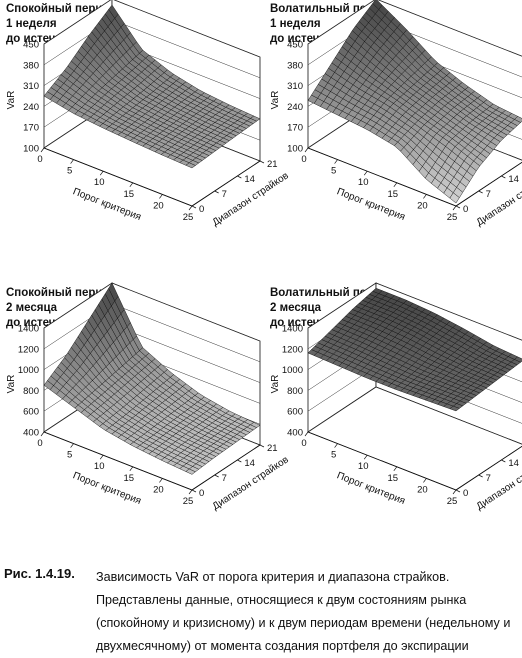  Describe the element at coordinates (39, 573) in the screenshot. I see `caption-label: Рис. 1.4.19.` at that location.